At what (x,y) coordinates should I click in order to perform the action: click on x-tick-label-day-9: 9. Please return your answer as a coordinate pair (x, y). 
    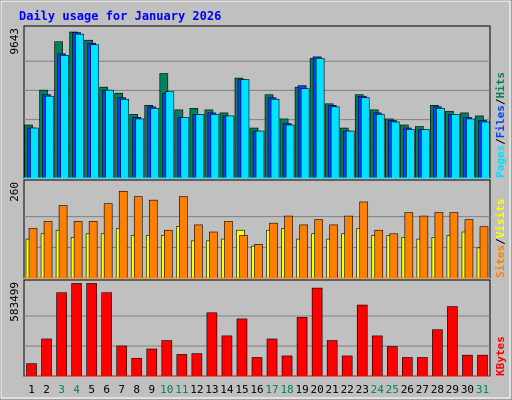
    Looking at the image, I should click on (151, 389).